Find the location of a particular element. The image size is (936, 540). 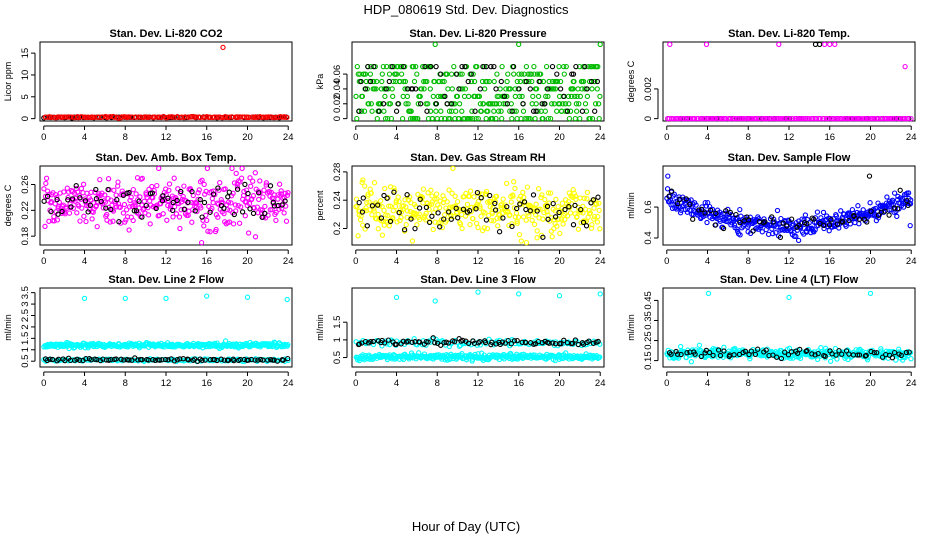

panel-title: Stan. Dev. Line 4 (LT) Flow is located at coordinates (789, 280).